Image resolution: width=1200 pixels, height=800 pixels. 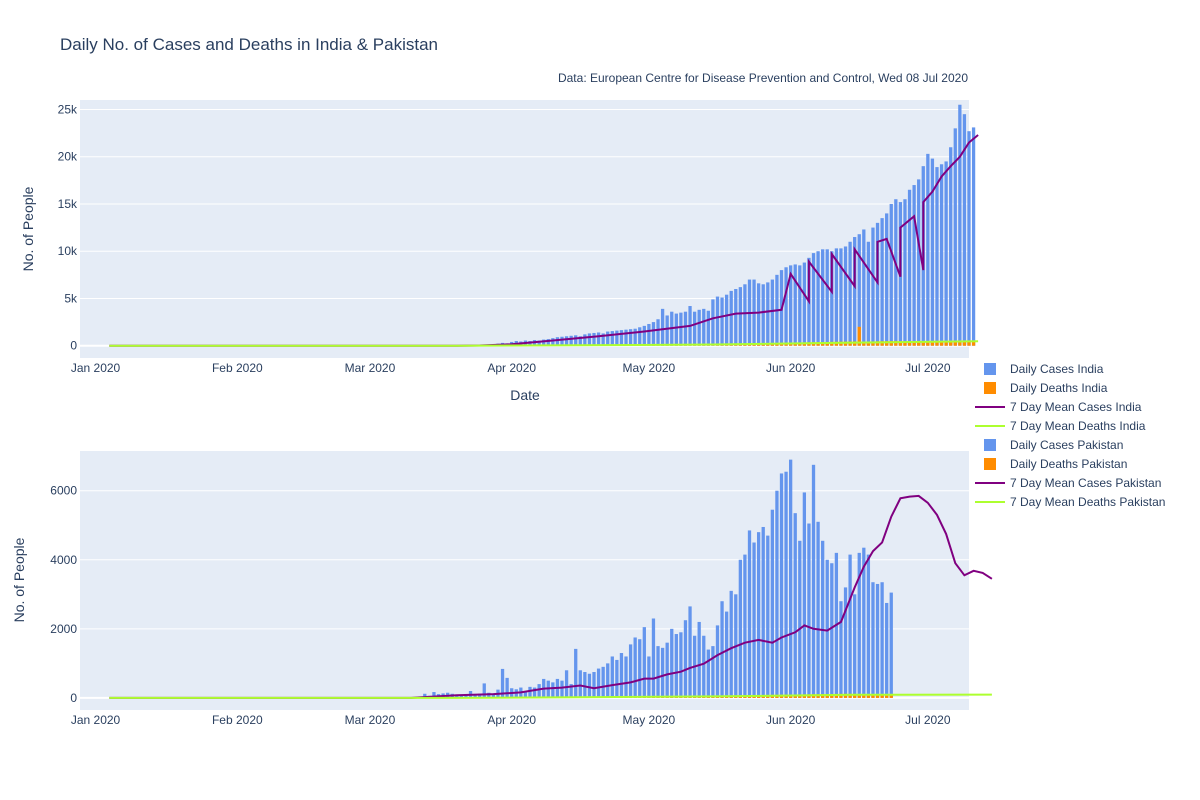 I want to click on y-tick-label: 0, so click(x=73, y=346).